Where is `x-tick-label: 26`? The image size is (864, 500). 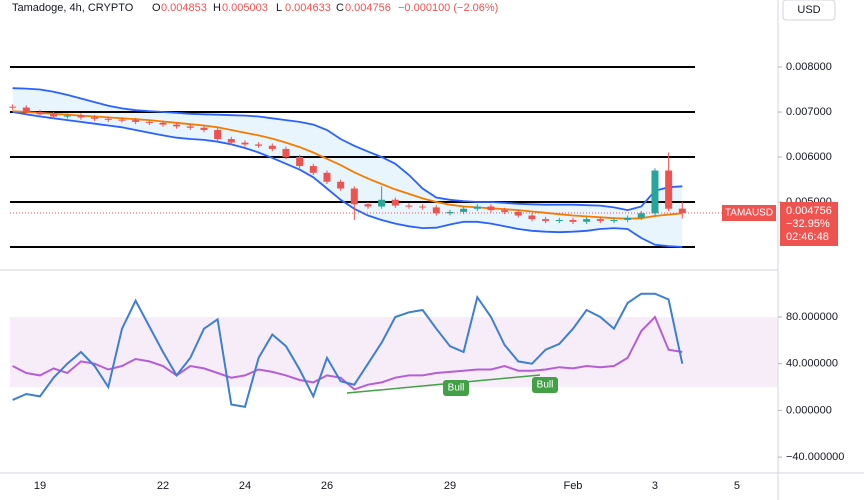
x-tick-label: 26 is located at coordinates (327, 486).